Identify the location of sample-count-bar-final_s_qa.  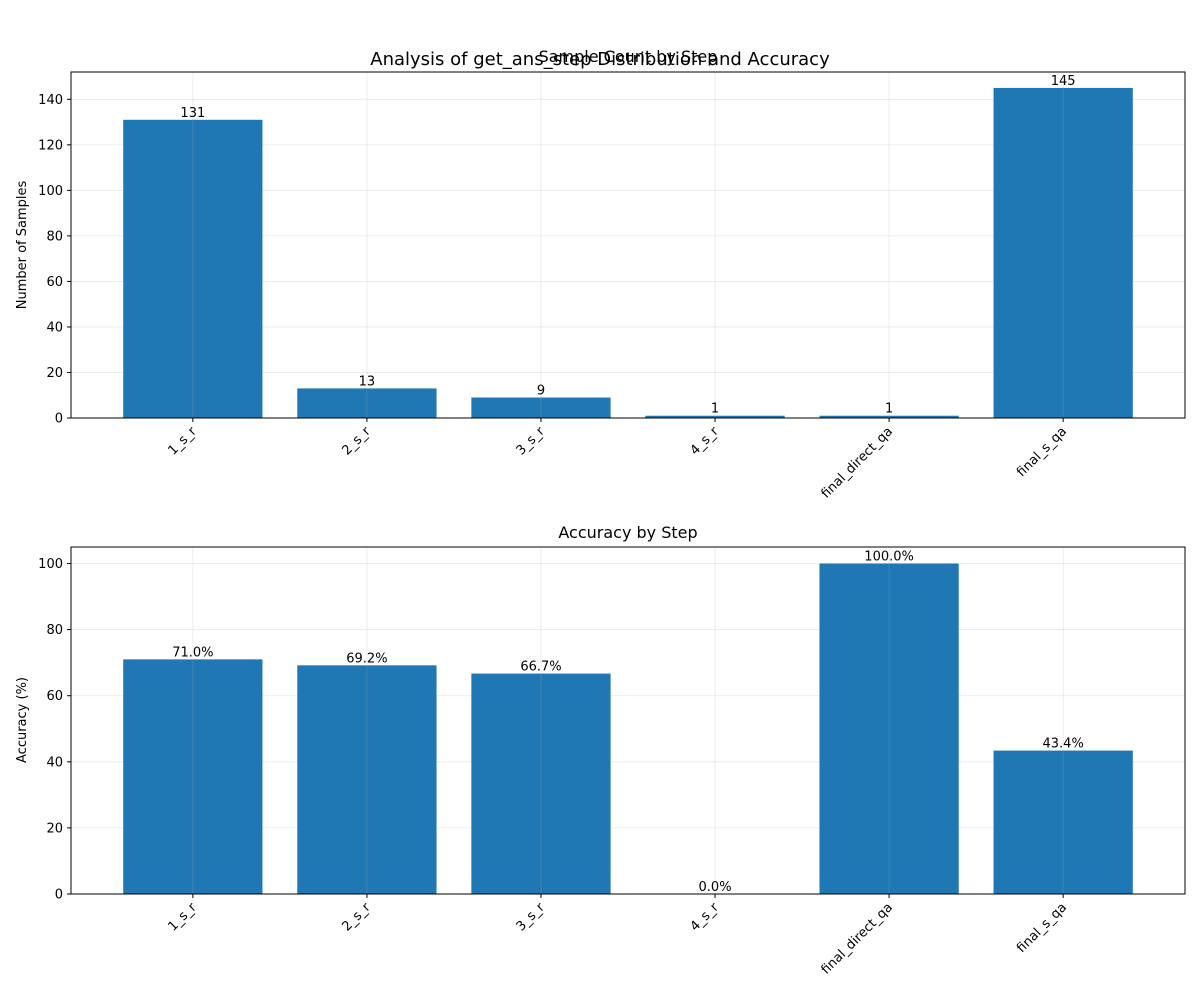
(1063, 253).